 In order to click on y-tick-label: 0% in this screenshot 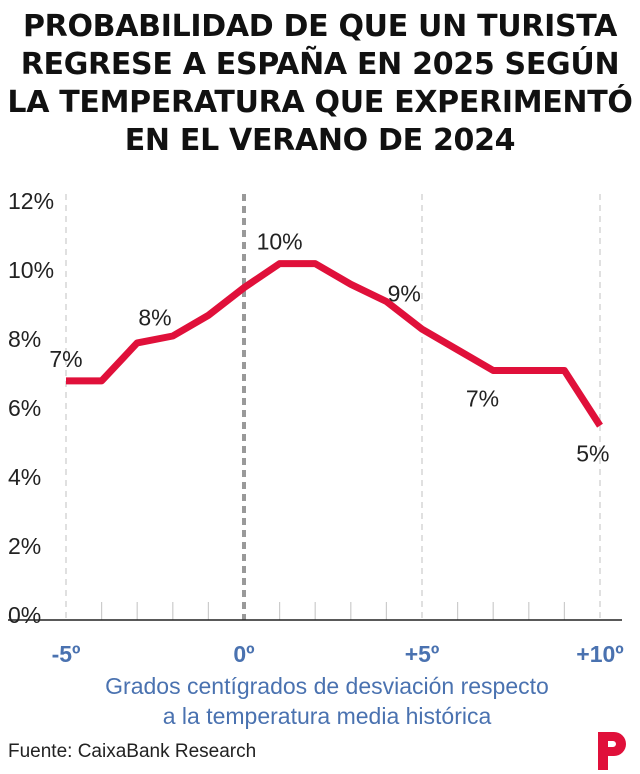, I will do `click(24, 615)`.